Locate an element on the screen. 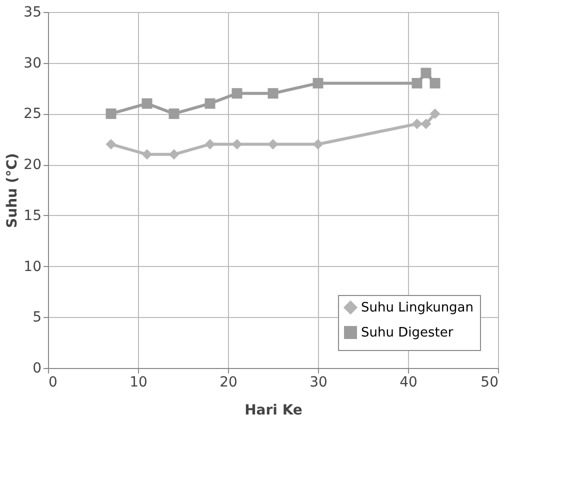 This screenshot has width=581, height=486. y-axis-title: Suhu (°C) is located at coordinates (12, 190).